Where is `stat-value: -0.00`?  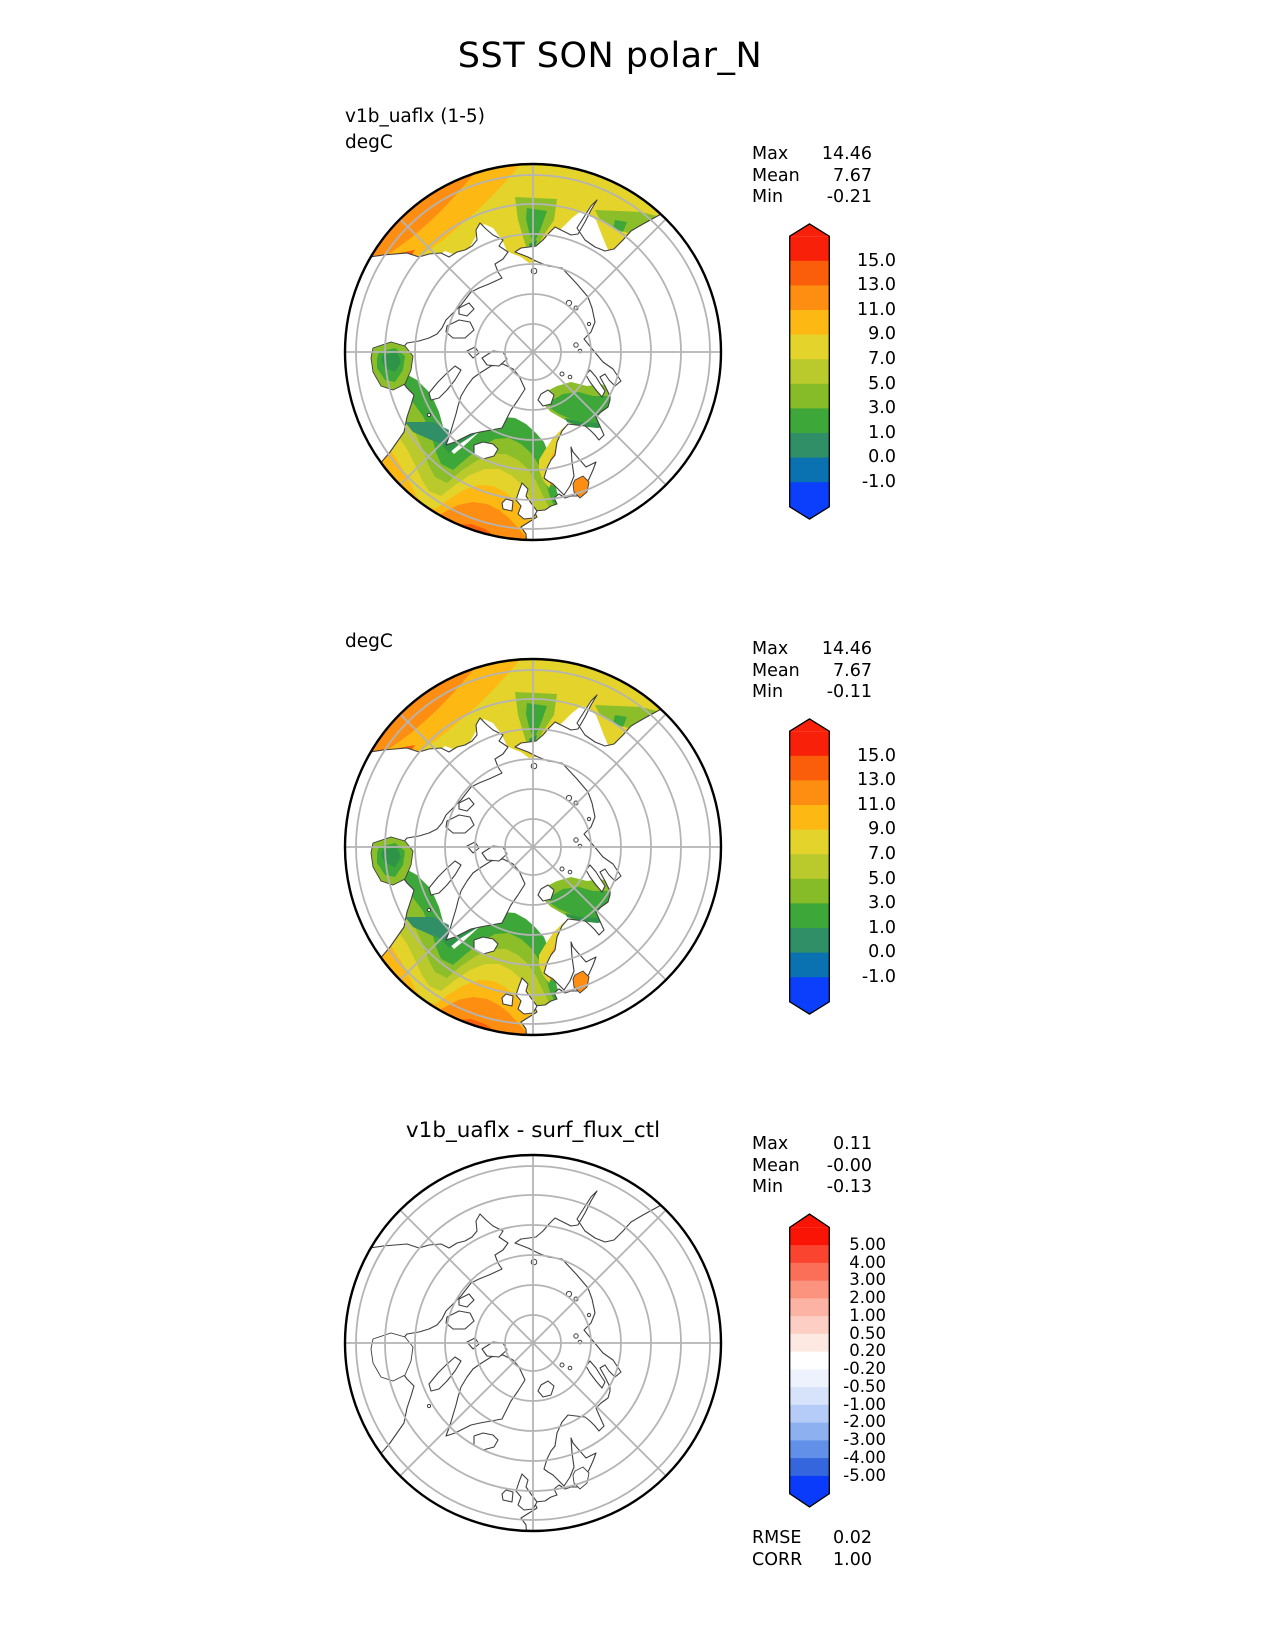 stat-value: -0.00 is located at coordinates (849, 1165).